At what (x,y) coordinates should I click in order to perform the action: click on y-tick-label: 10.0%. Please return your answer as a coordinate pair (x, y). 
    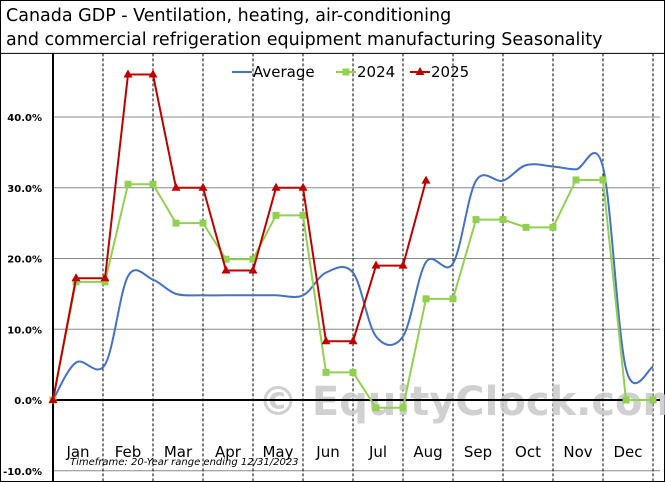
    Looking at the image, I should click on (24, 330).